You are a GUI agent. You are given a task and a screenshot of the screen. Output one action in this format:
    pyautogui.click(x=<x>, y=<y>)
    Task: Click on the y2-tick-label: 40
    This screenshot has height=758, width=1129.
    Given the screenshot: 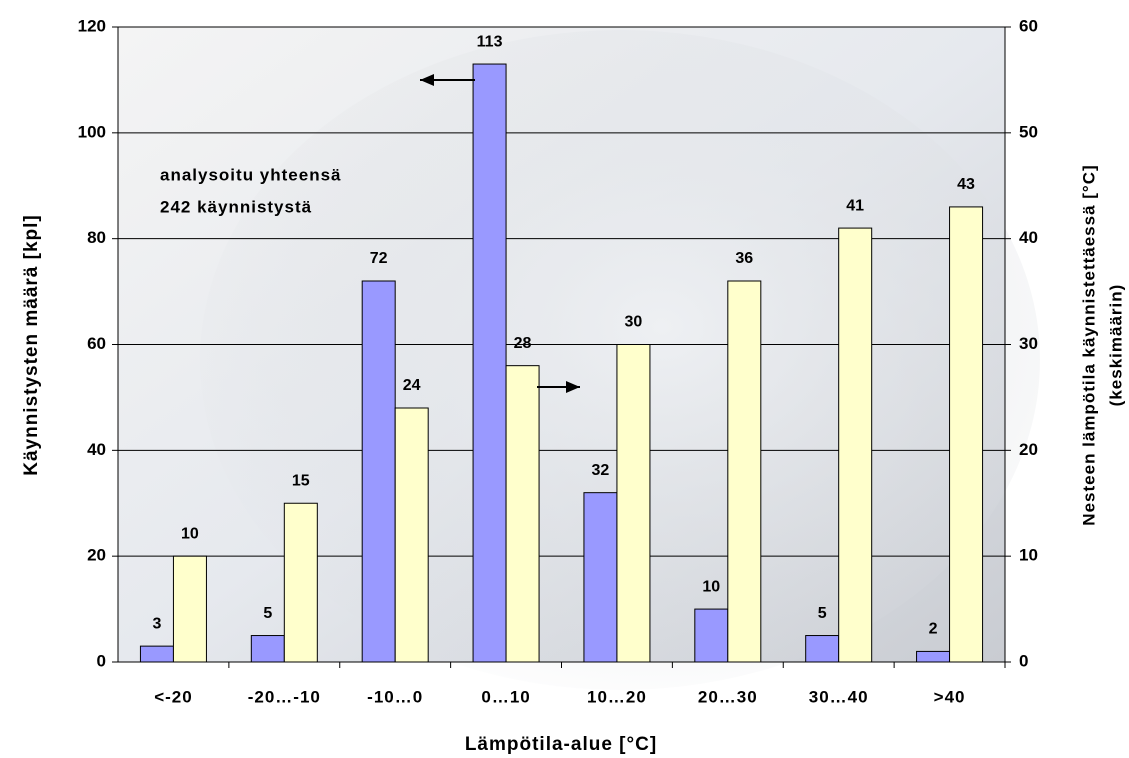 What is the action you would take?
    pyautogui.click(x=1028, y=237)
    